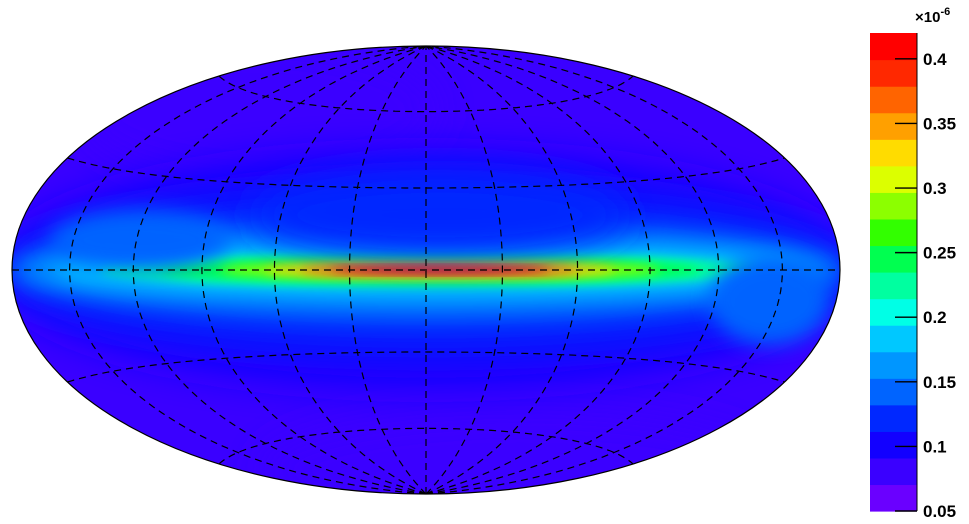 This screenshot has width=969, height=524. I want to click on colorbar-tick-label: 0.1, so click(935, 446).